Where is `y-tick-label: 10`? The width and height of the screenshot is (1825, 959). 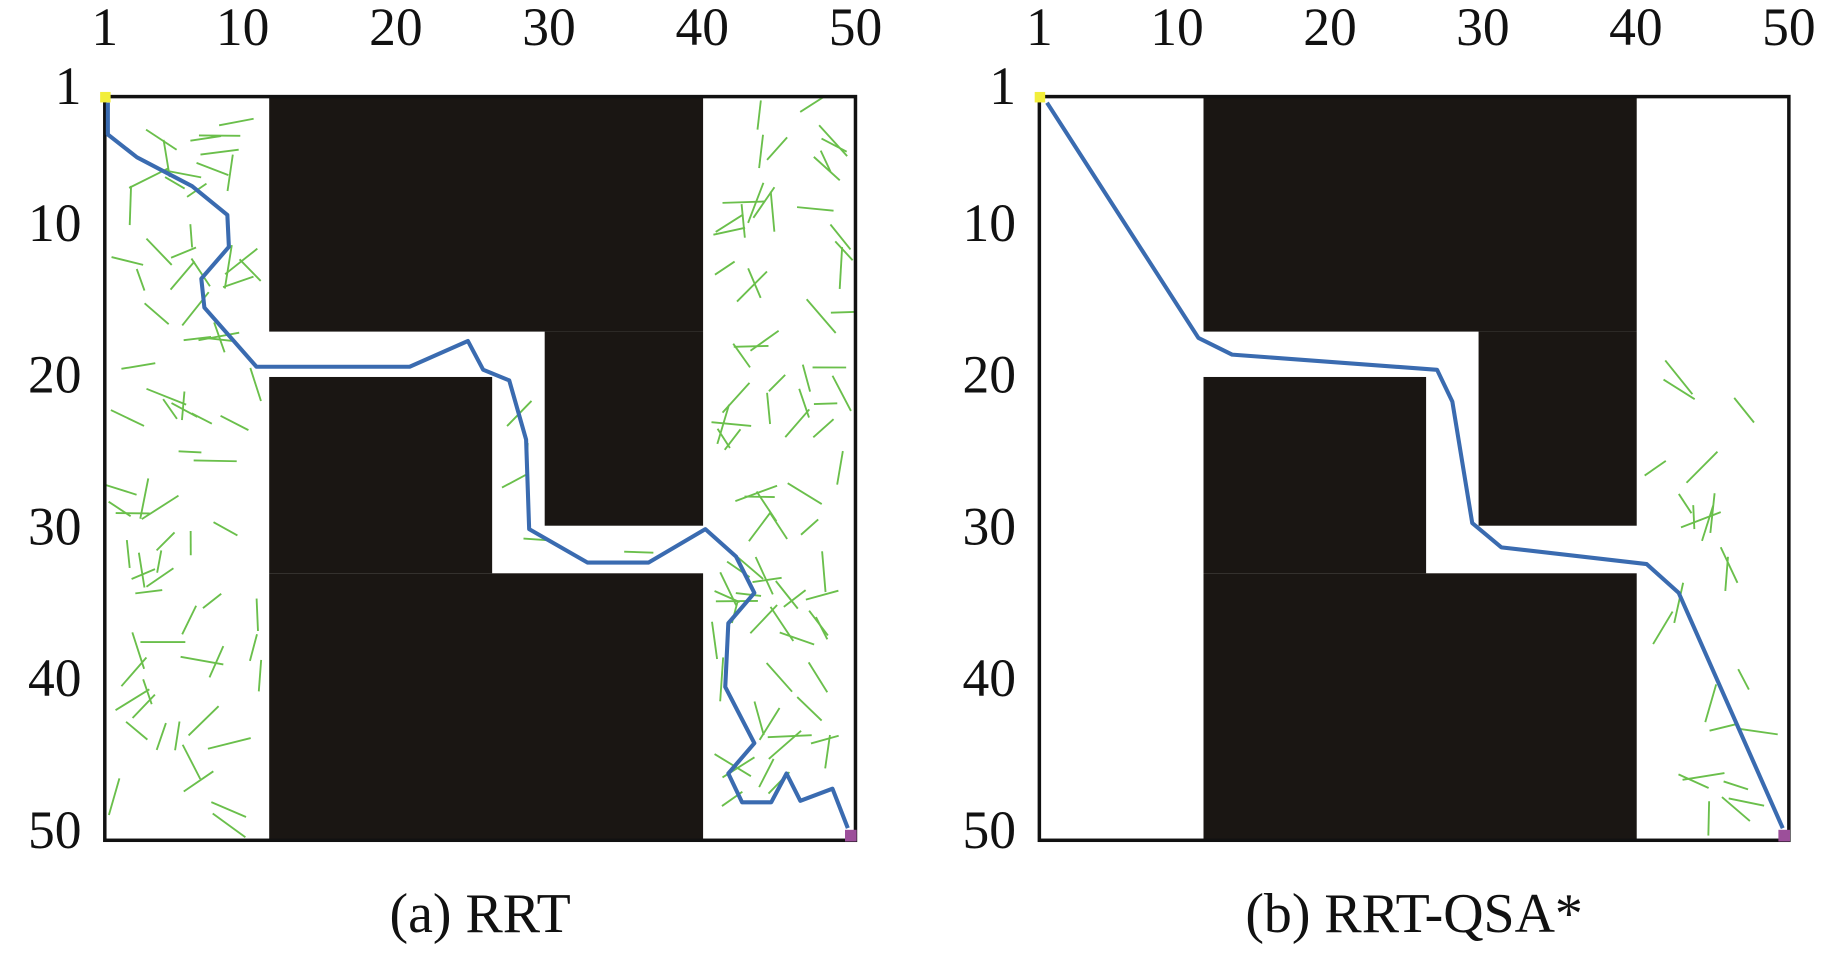 y-tick-label: 10 is located at coordinates (55, 223).